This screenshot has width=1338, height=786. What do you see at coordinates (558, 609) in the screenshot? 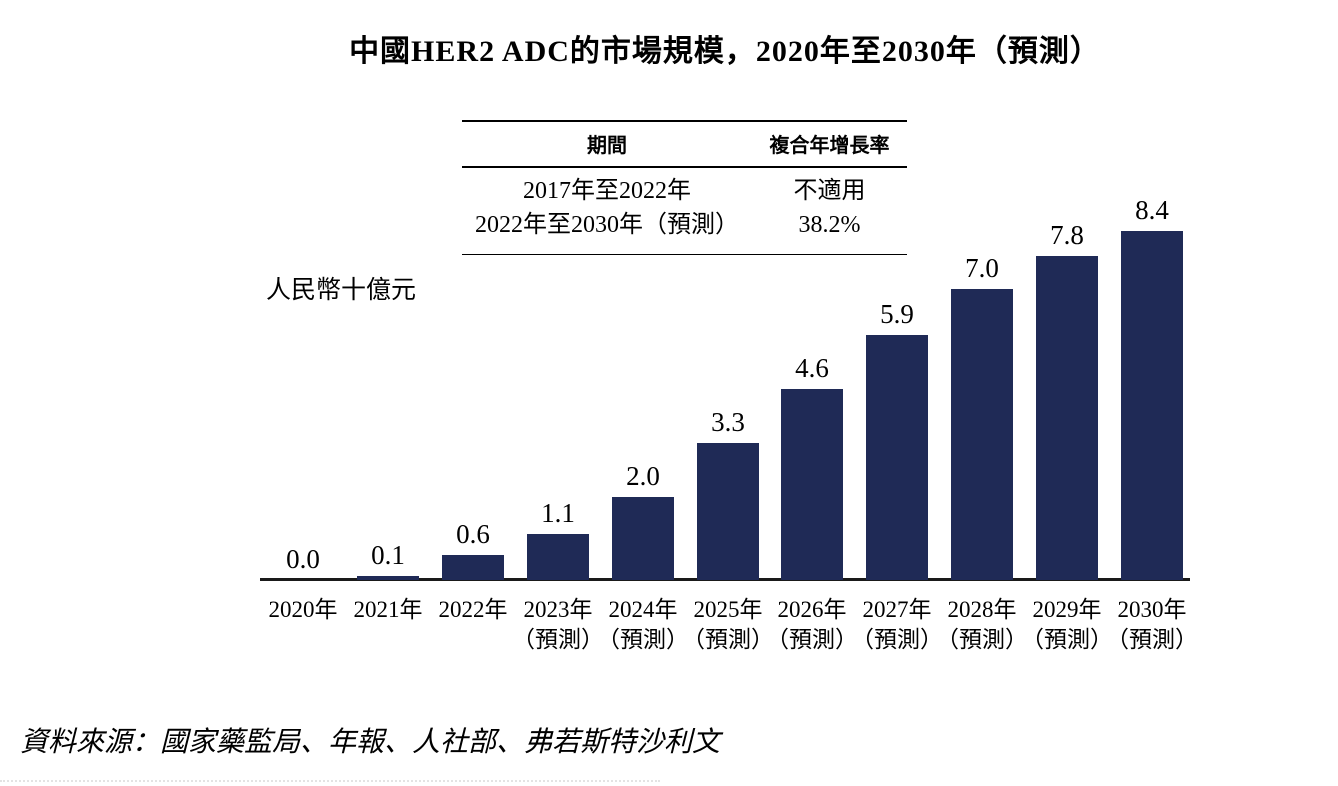
I see `x-axis-label-year: 2023年` at bounding box center [558, 609].